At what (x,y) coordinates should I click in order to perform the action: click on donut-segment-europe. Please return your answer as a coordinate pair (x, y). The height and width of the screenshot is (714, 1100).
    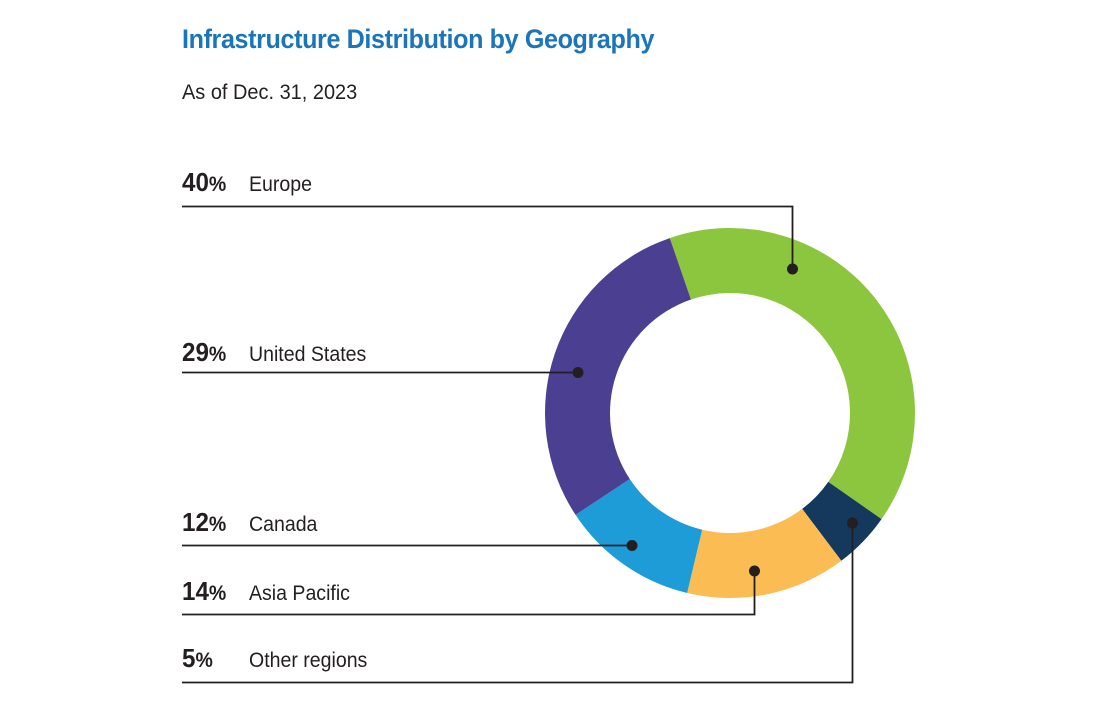
    Looking at the image, I should click on (792, 374).